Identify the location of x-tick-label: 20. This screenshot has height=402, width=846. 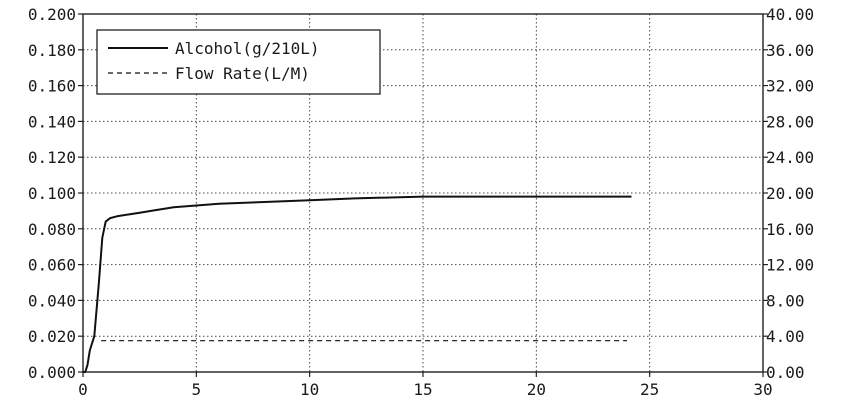
(536, 389).